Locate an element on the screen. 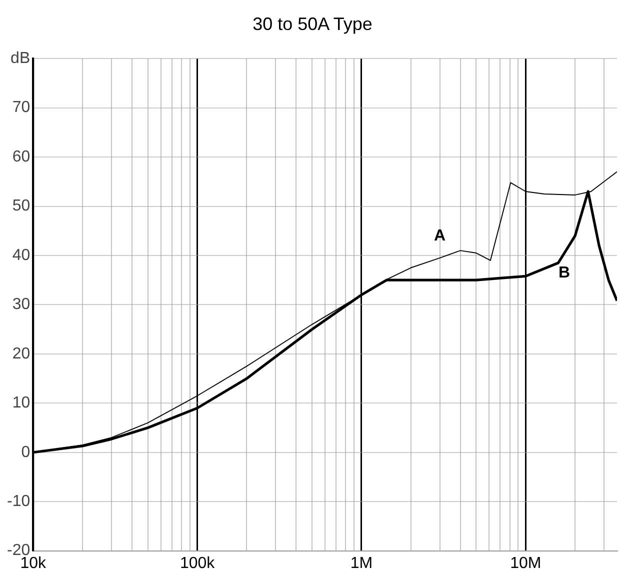 This screenshot has width=625, height=580. y-tick-label: dB is located at coordinates (20, 59).